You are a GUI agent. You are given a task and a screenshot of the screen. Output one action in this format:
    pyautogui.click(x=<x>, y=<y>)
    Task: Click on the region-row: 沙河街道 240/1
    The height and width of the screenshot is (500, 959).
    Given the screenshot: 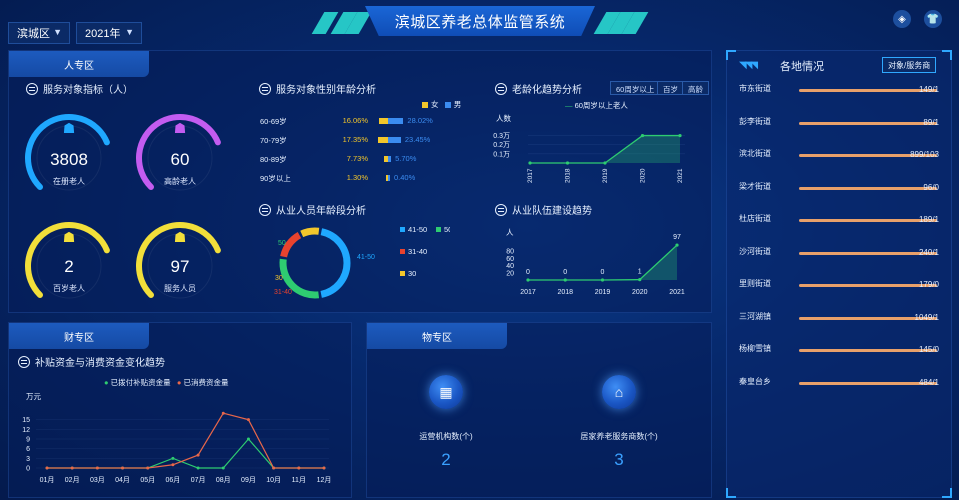 What is the action you would take?
    pyautogui.click(x=839, y=253)
    